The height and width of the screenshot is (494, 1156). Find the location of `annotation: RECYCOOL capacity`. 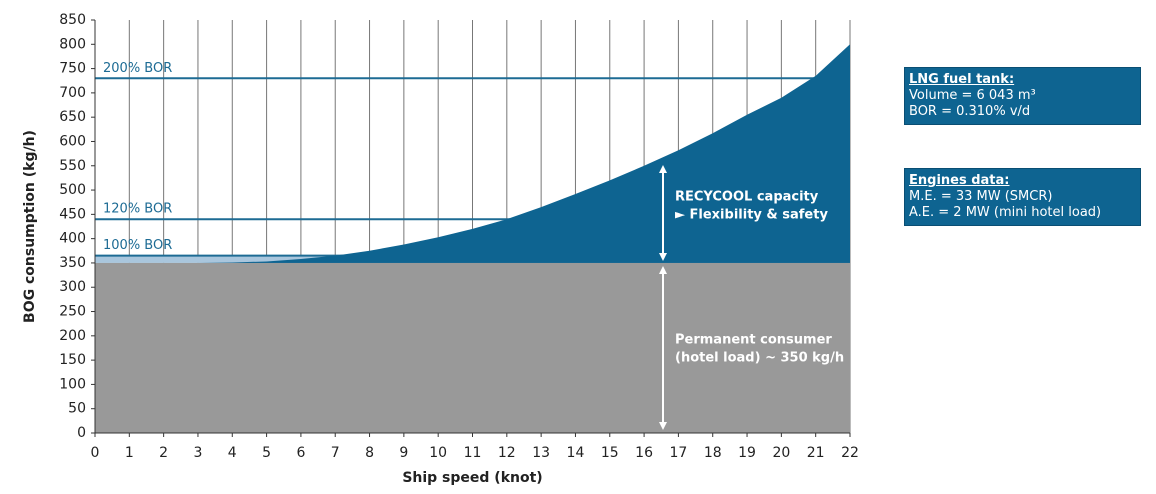

annotation: RECYCOOL capacity is located at coordinates (747, 197).